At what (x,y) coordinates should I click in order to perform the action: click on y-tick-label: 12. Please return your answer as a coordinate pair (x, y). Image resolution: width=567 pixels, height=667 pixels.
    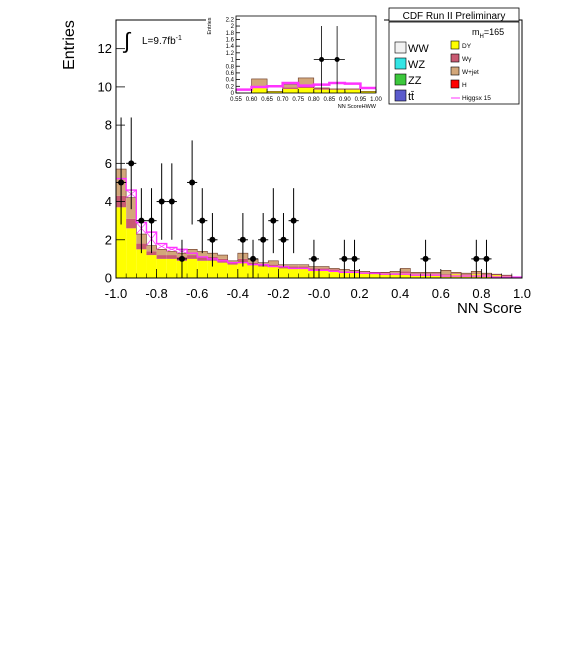
    Looking at the image, I should click on (105, 48).